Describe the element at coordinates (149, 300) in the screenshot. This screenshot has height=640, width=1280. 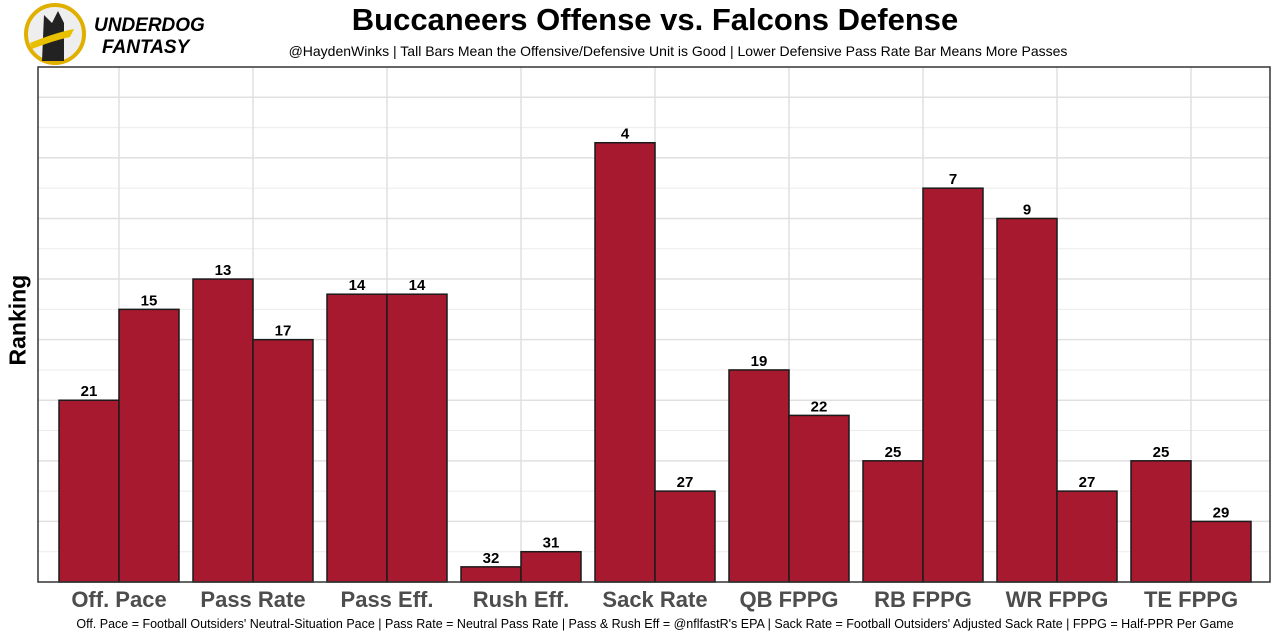
I see `data-label: 15` at that location.